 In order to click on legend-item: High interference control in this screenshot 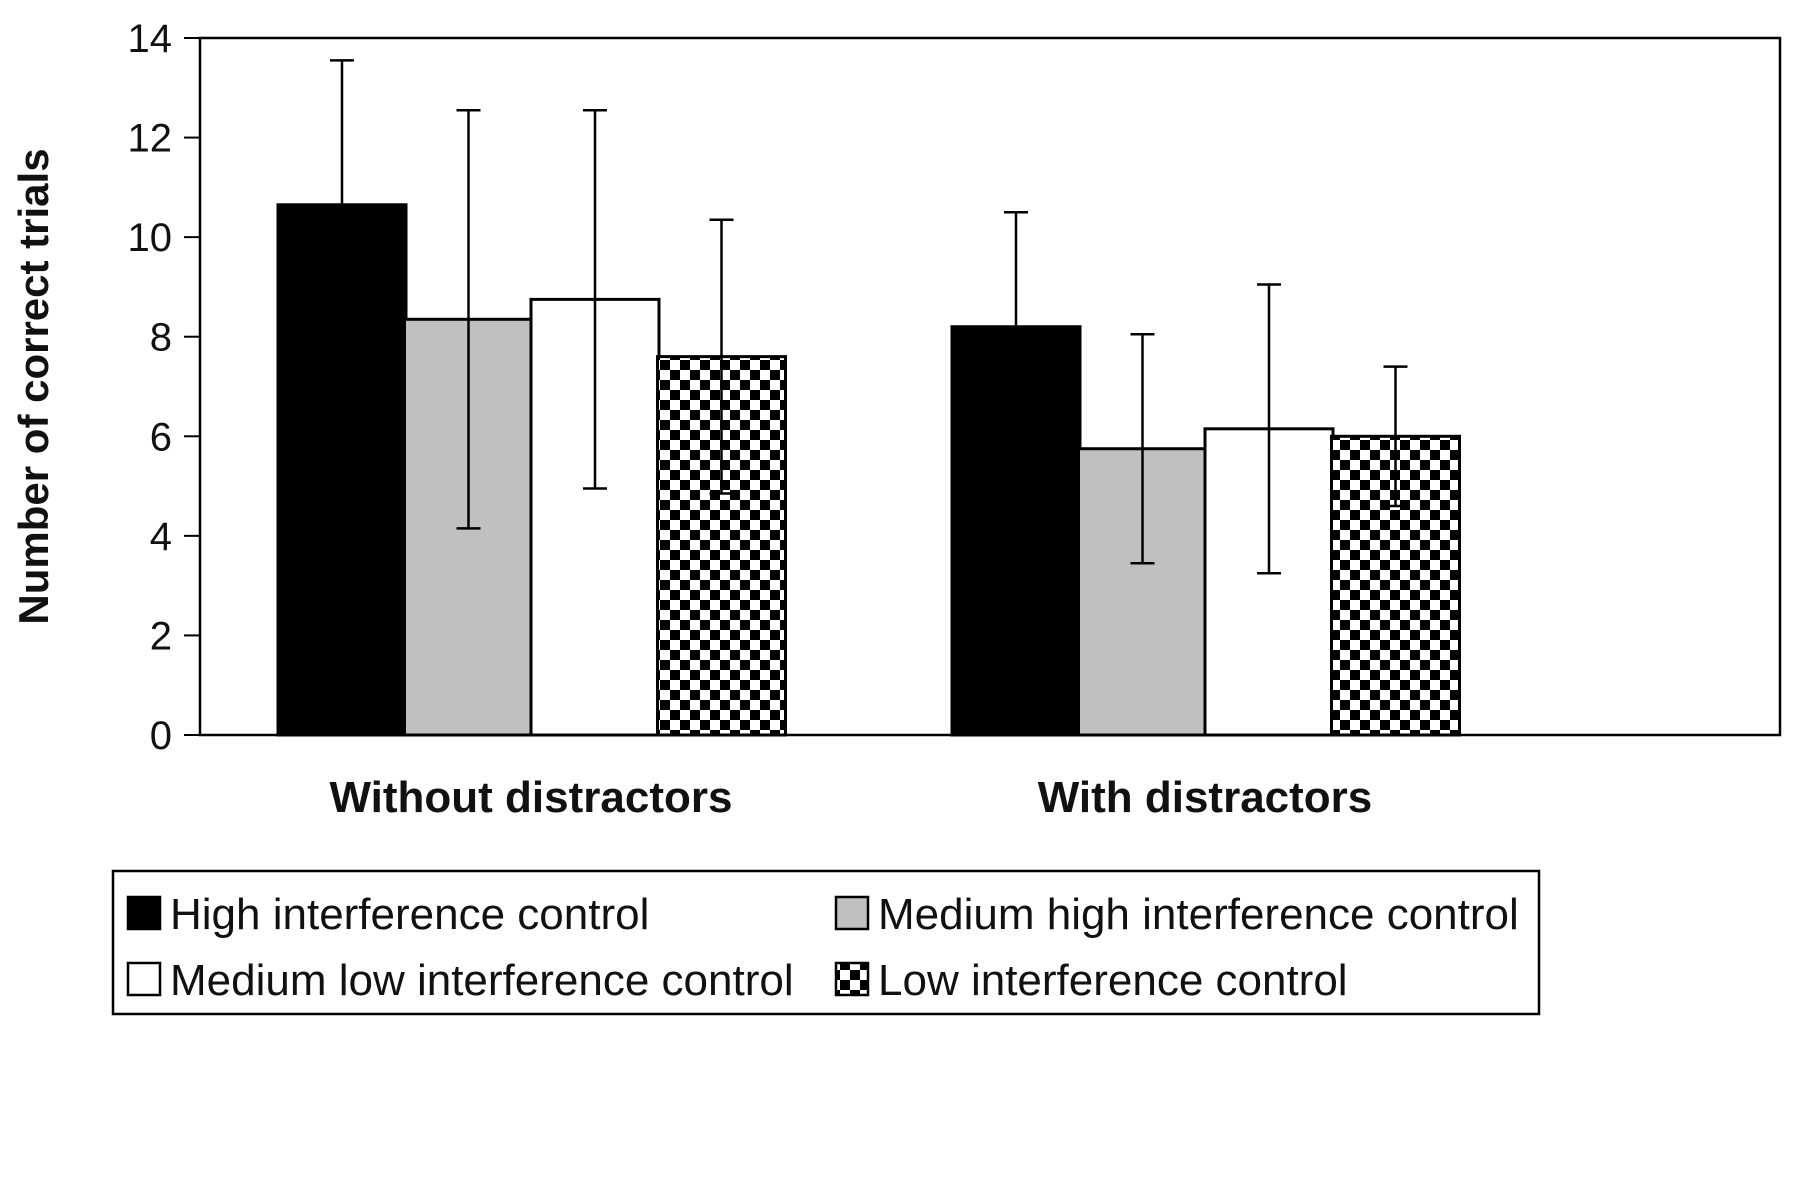, I will do `click(387, 914)`.